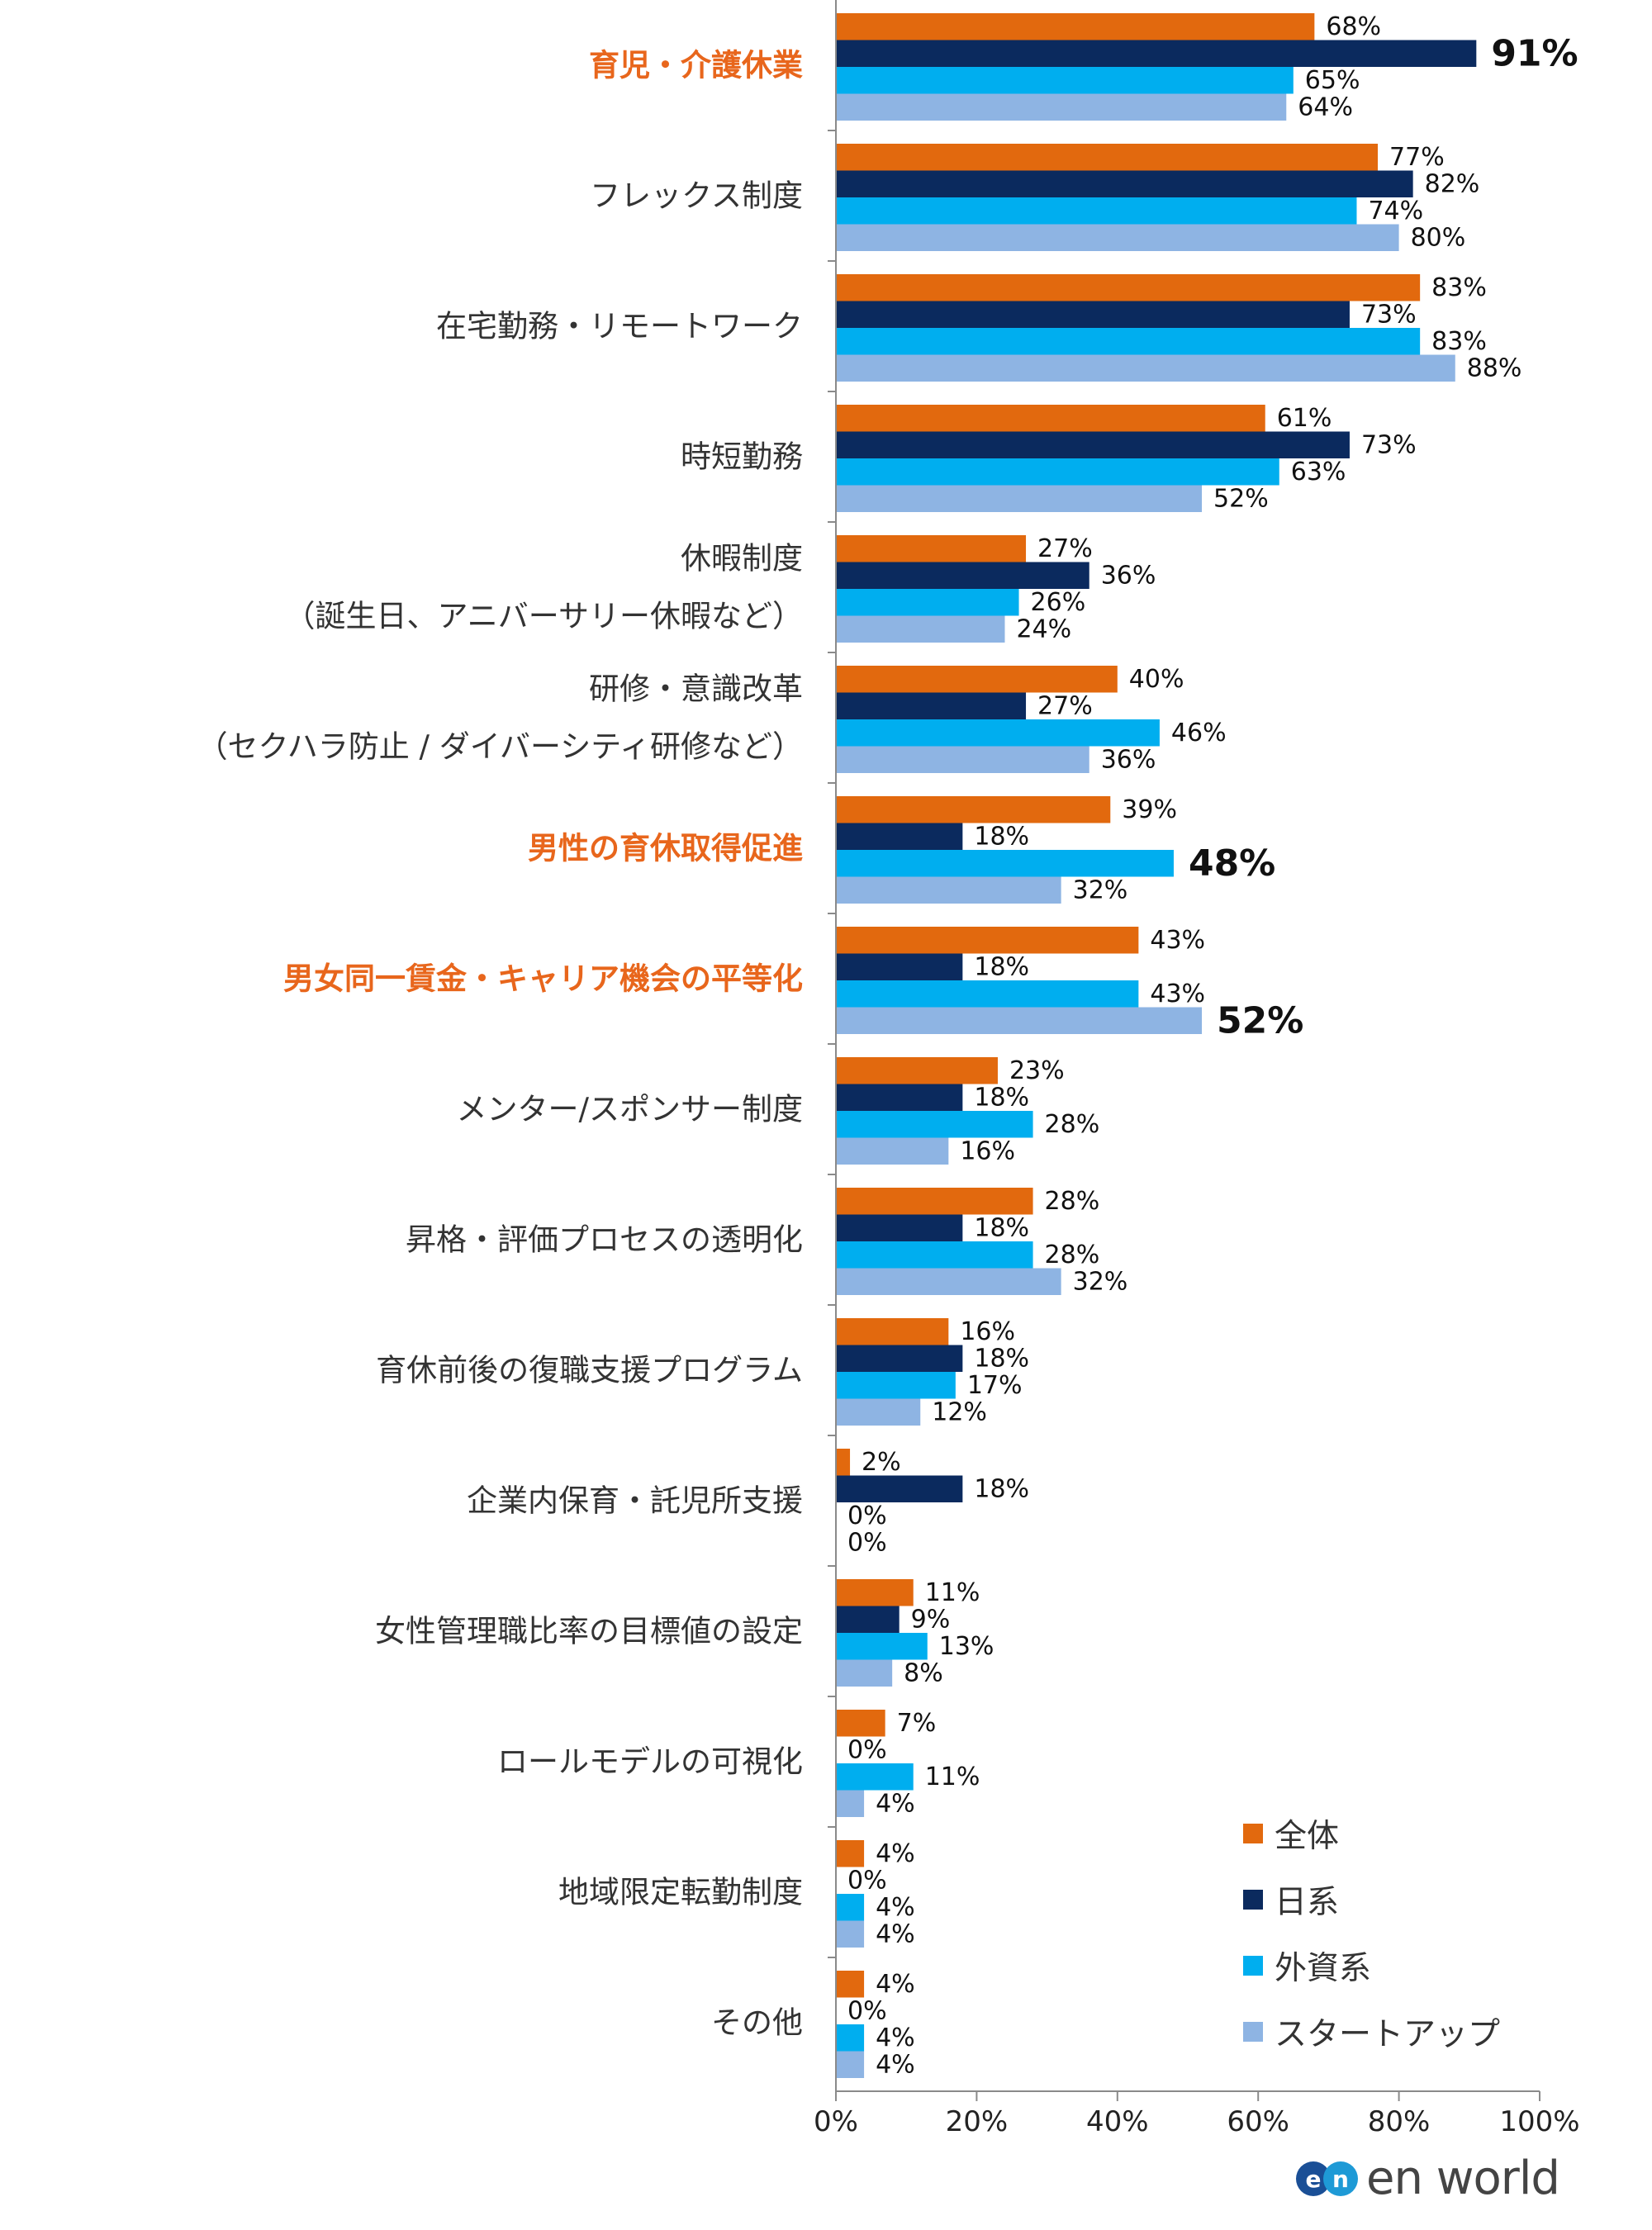 The image size is (1652, 2230). Describe the element at coordinates (1001, 1097) in the screenshot. I see `value-label-8-1: 18%` at that location.